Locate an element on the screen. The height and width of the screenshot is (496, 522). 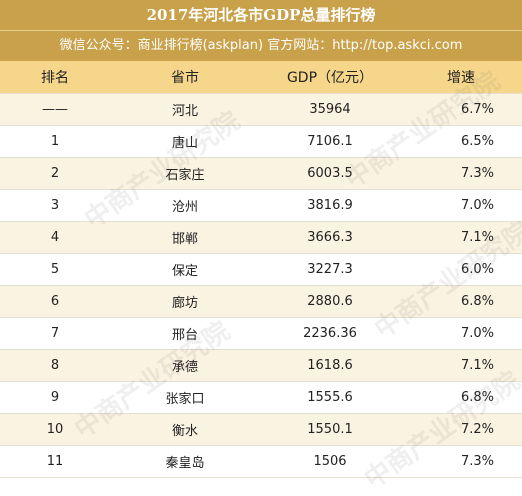
cell-rank: 1 is located at coordinates (55, 141).